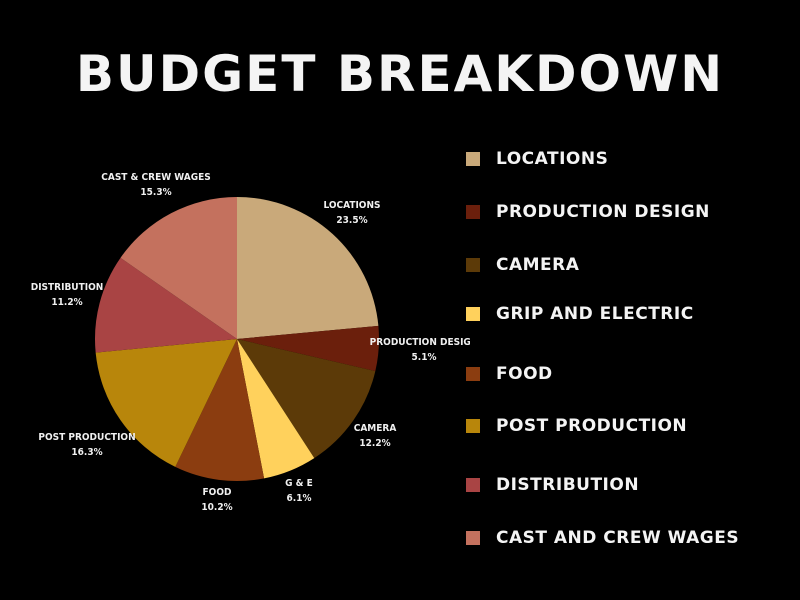 This screenshot has height=600, width=800. Describe the element at coordinates (374, 443) in the screenshot. I see `slice-value-camera: 12.2%` at that location.